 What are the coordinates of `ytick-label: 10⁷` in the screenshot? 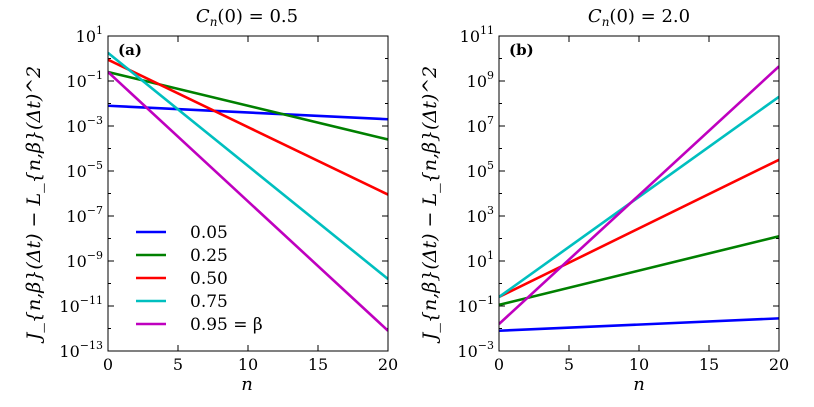 It's located at (480, 125).